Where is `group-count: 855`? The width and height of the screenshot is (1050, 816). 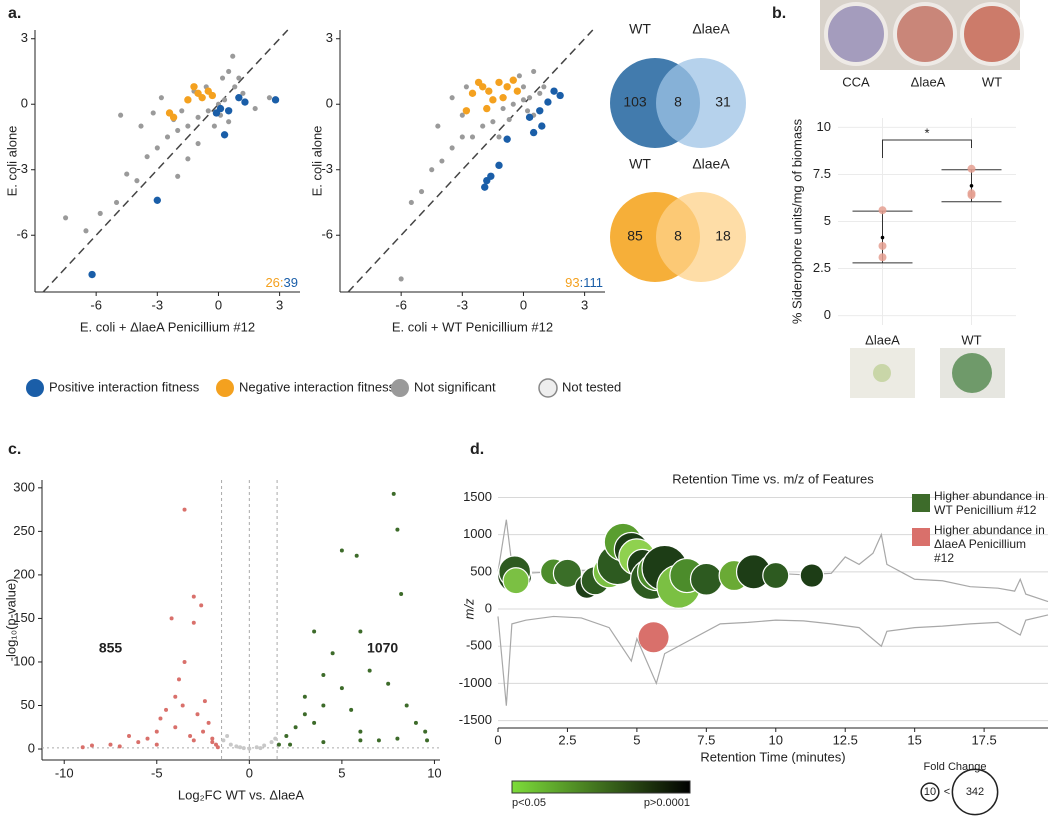
group-count: 855 is located at coordinates (111, 648).